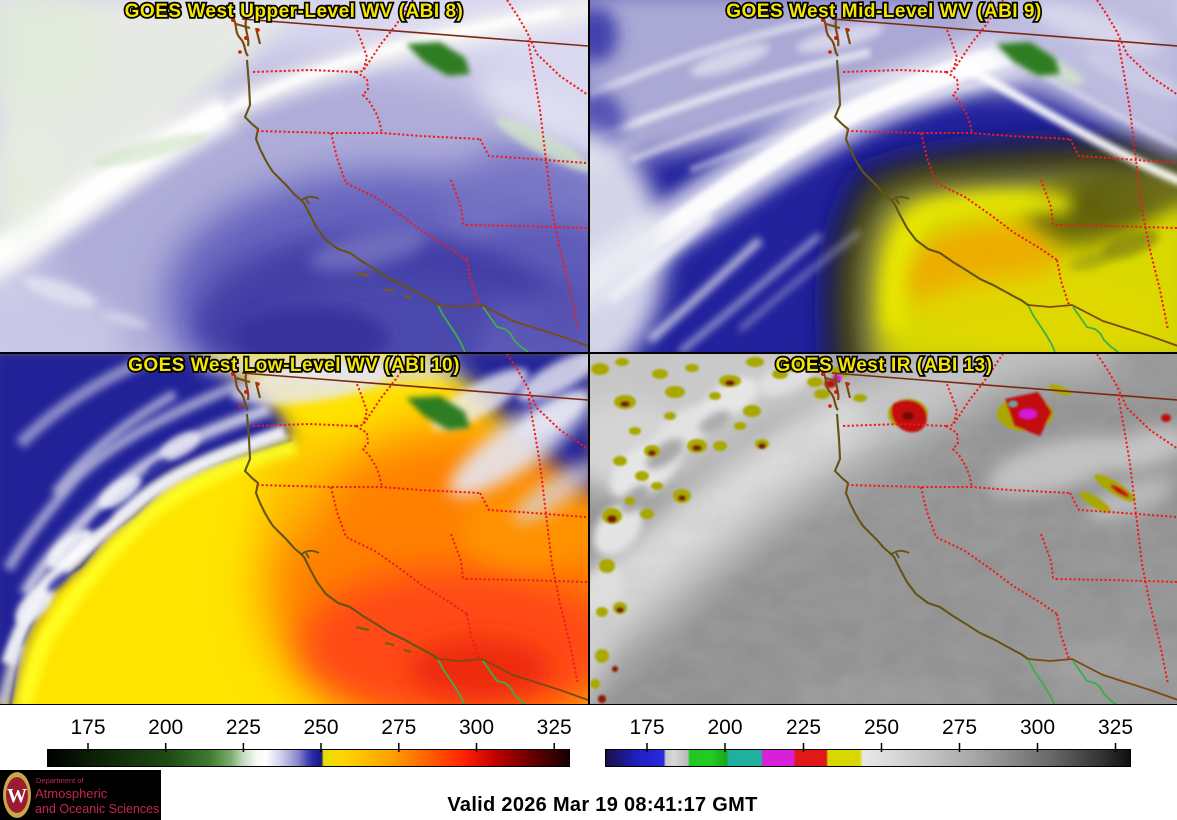 The height and width of the screenshot is (820, 1177). I want to click on svg-text:GOES West Upper-Level WV (ABI: GOES West Upper-Level WV (ABI 8), so click(294, 11).